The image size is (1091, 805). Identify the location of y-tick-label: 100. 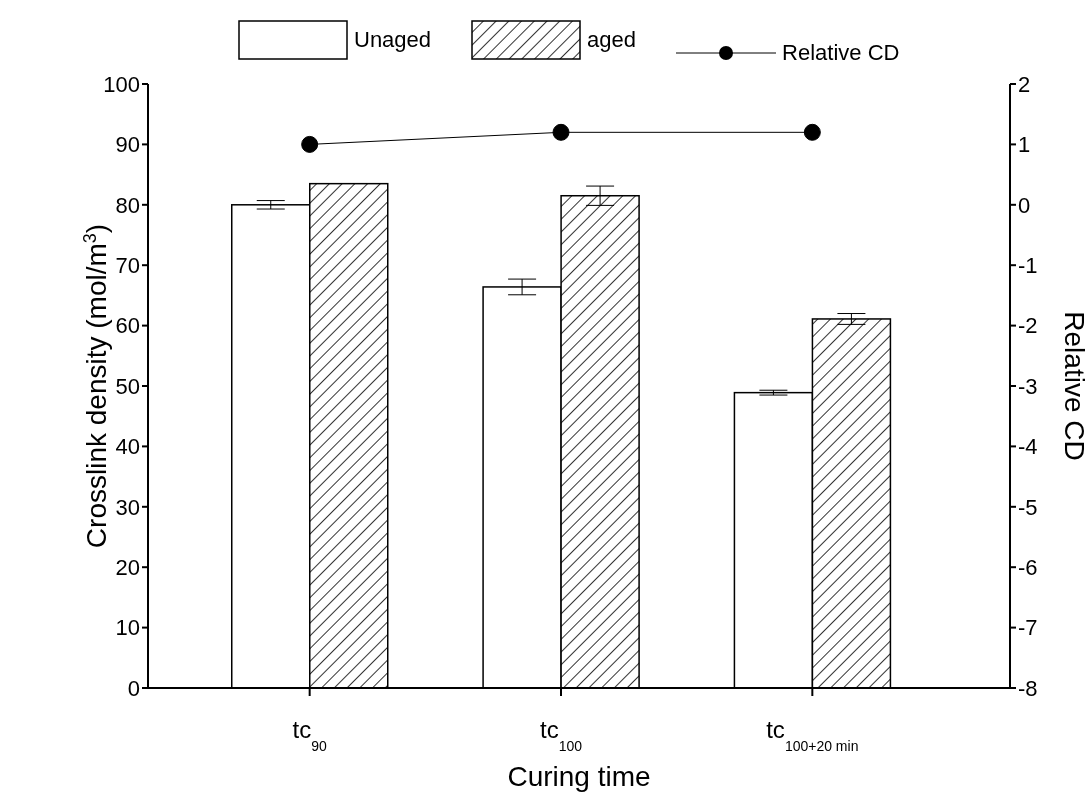
(121, 84).